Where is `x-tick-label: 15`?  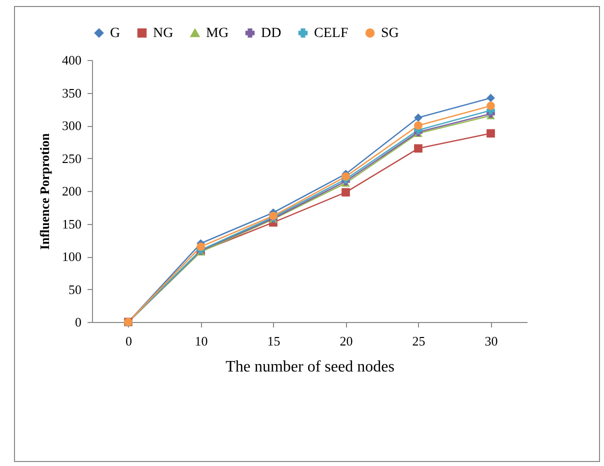 x-tick-label: 15 is located at coordinates (273, 341).